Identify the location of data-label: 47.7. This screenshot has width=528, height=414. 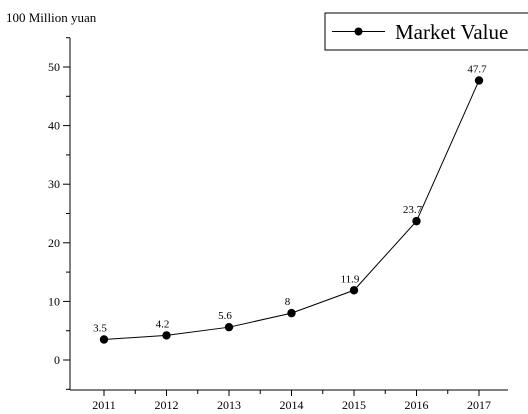
(477, 69).